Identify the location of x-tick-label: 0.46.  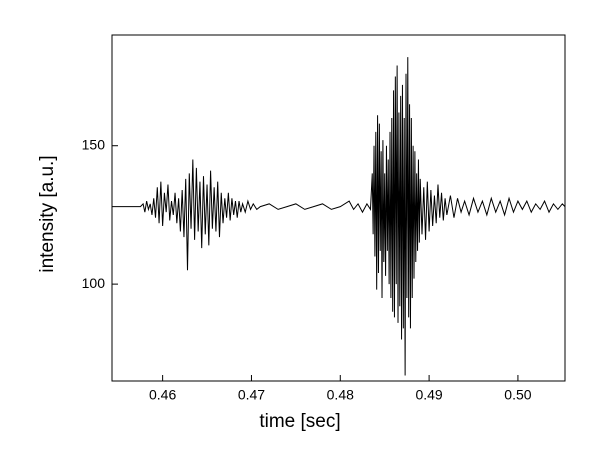
(162, 395).